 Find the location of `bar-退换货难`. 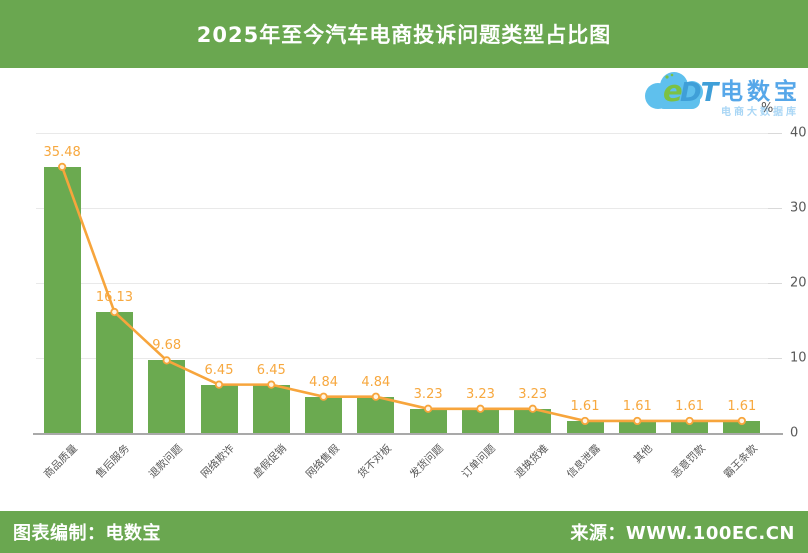

bar-退换货难 is located at coordinates (533, 420).